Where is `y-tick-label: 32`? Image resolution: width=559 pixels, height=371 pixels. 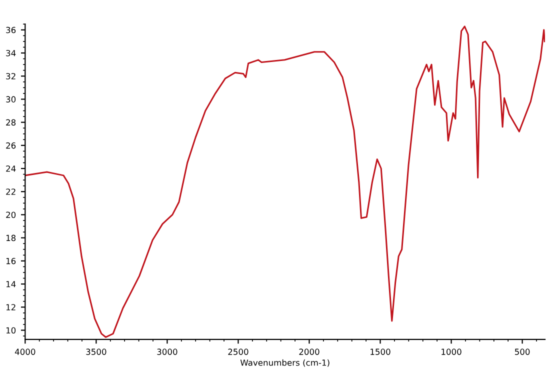
y-tick-label: 32 is located at coordinates (11, 76).